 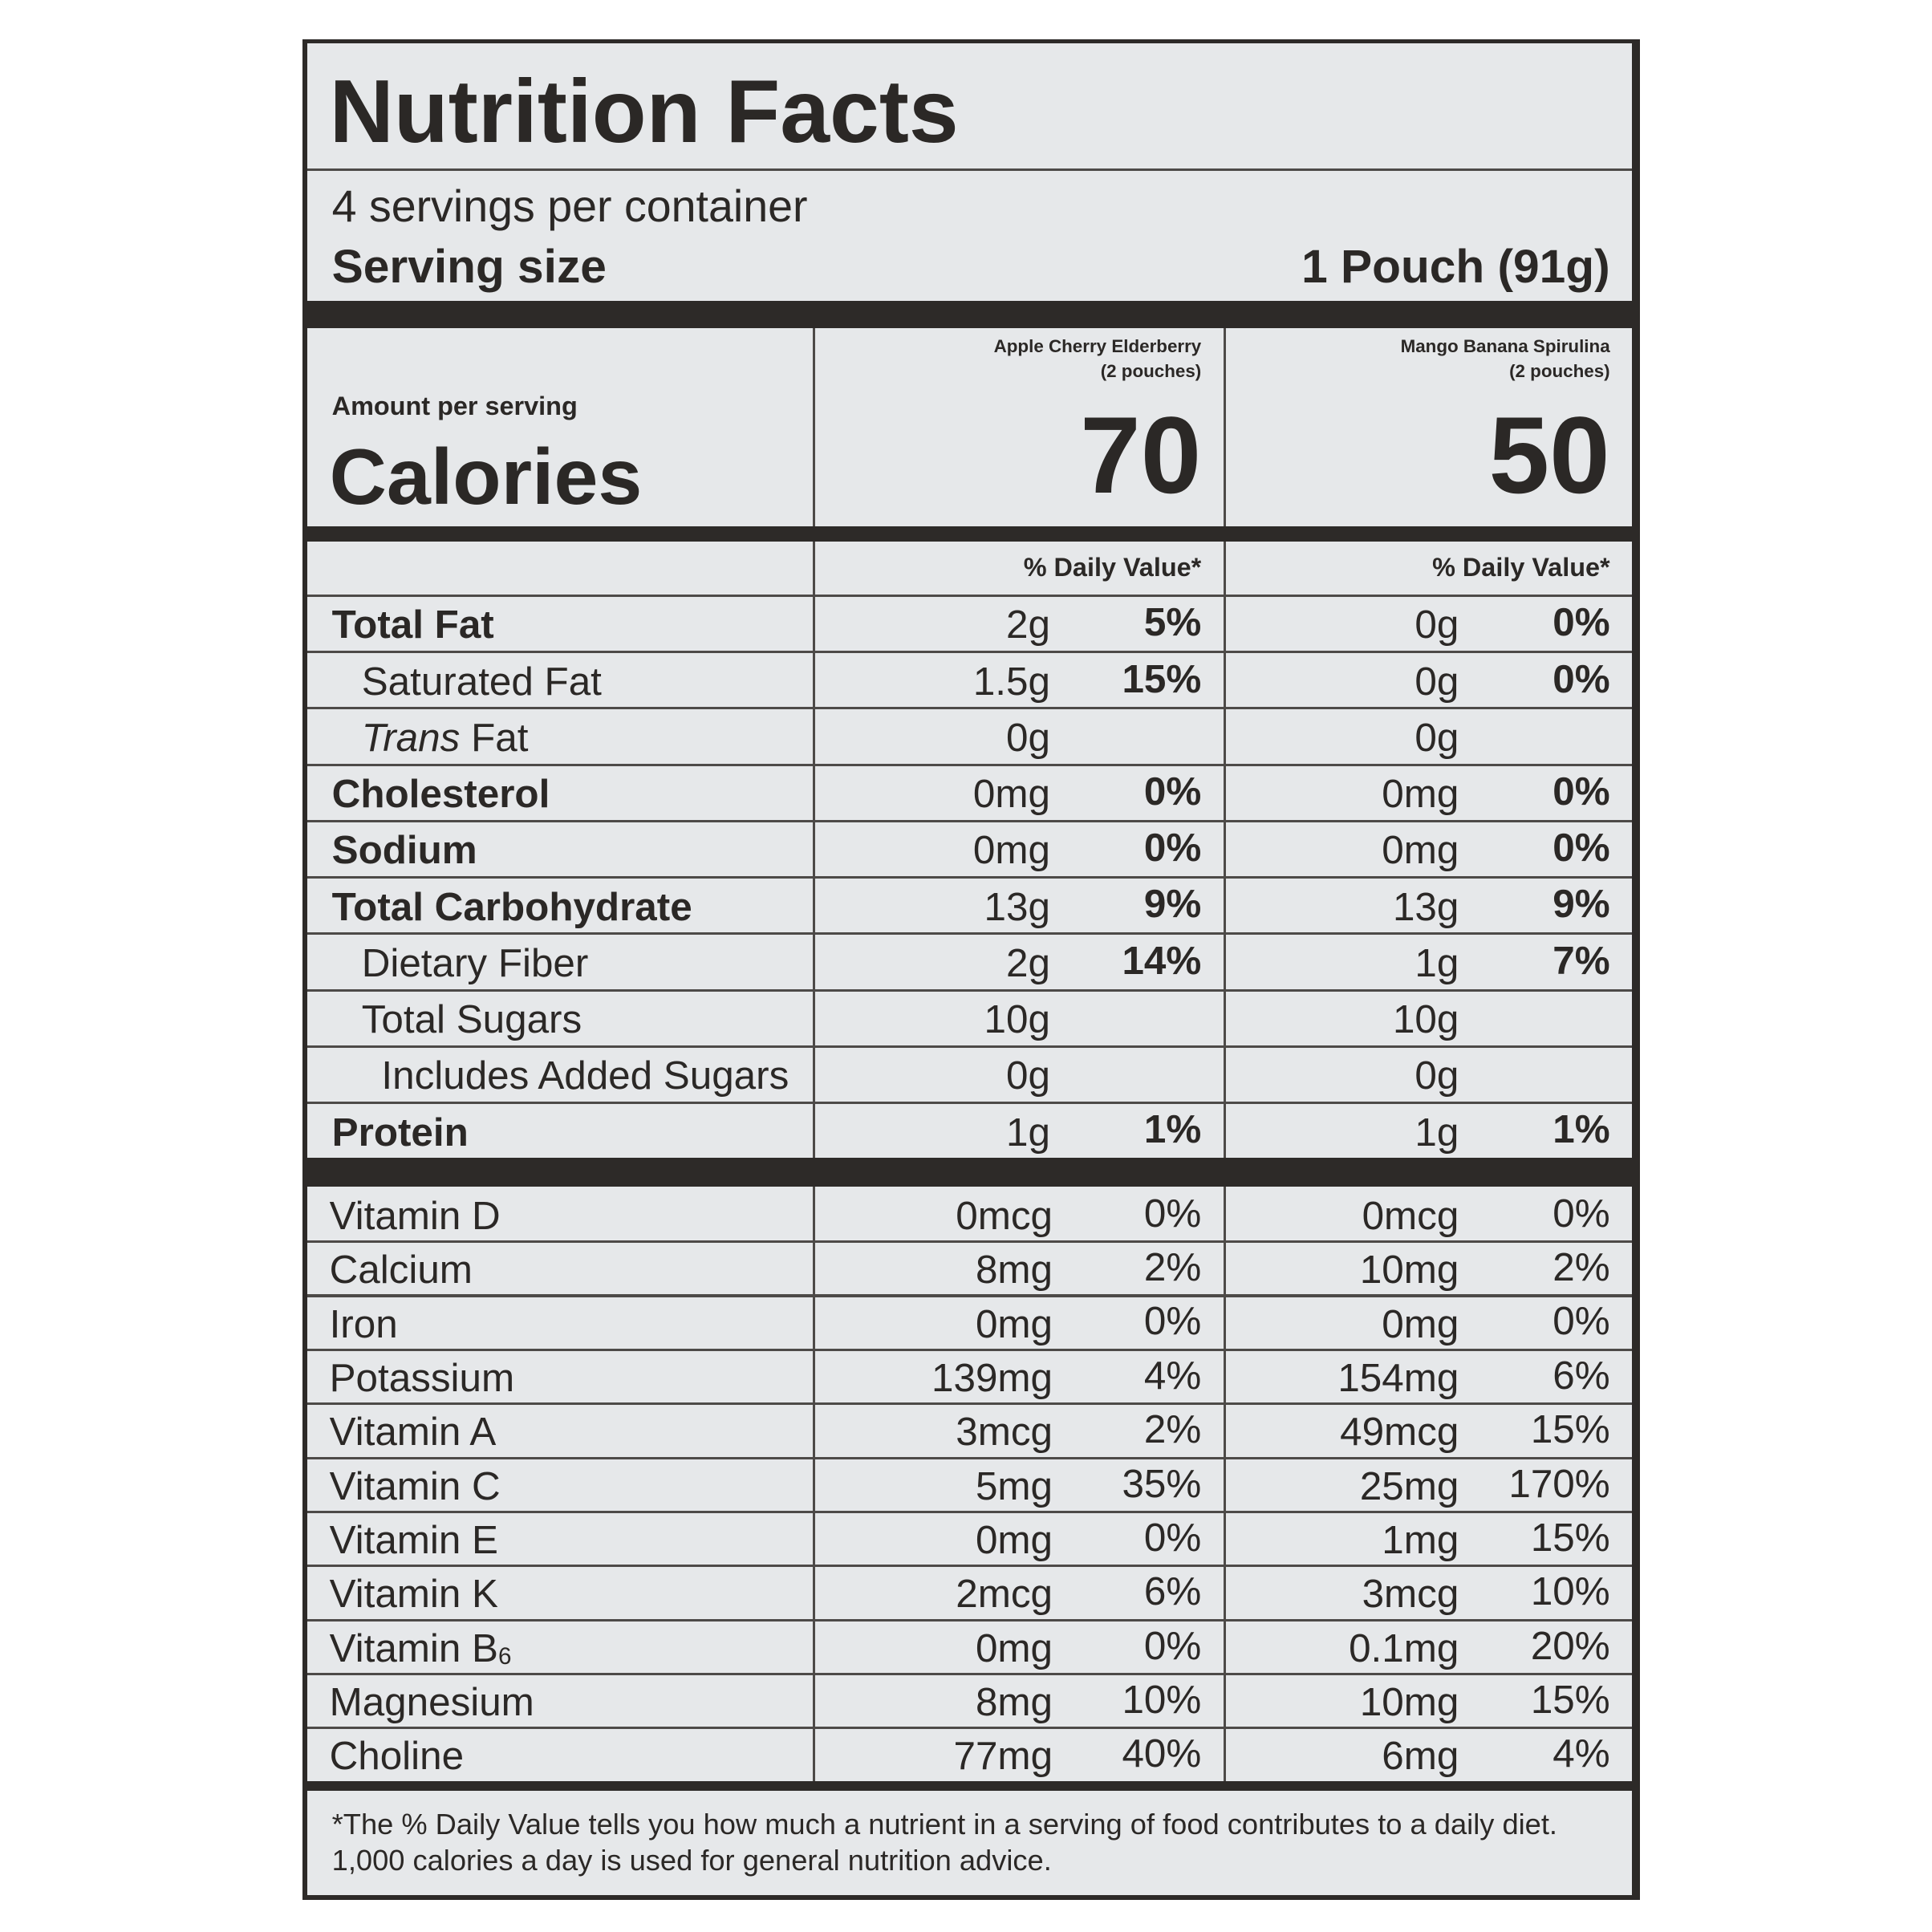 I want to click on daily-value: 35%, so click(x=1162, y=1483).